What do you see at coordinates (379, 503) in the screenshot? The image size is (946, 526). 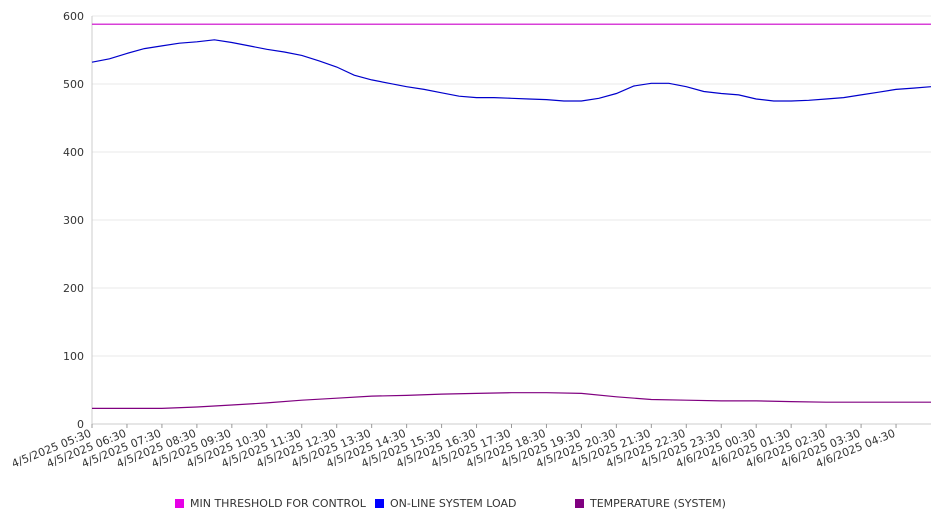 I see `legend-swatch-system-load` at bounding box center [379, 503].